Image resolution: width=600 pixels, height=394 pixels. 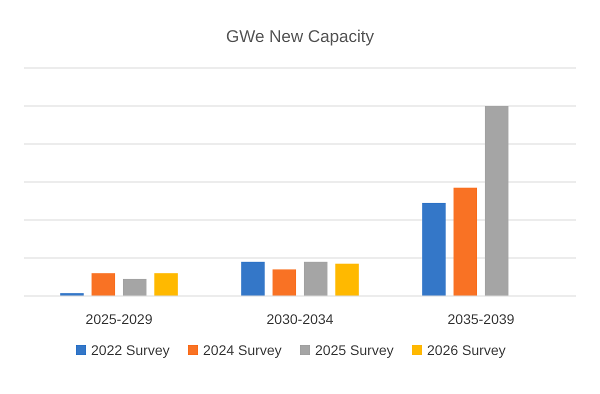 What do you see at coordinates (481, 319) in the screenshot?
I see `x-tick-label: 2035-2039` at bounding box center [481, 319].